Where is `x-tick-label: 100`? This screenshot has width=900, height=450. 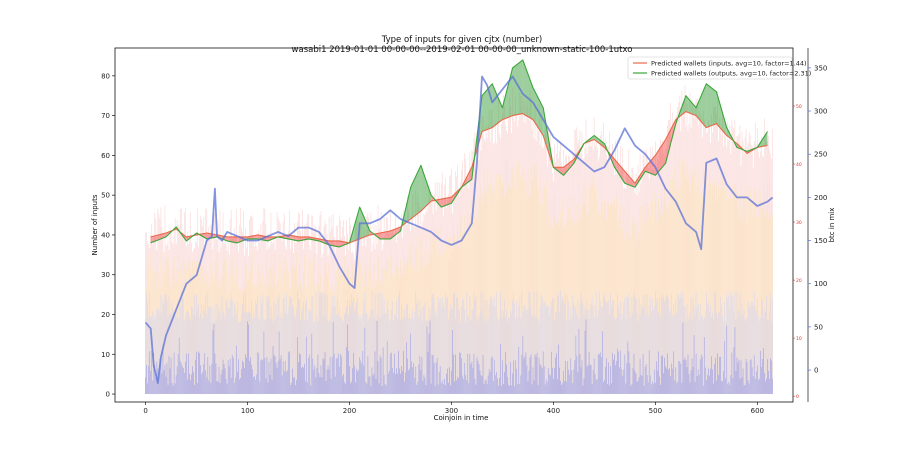
x-tick-label: 100 is located at coordinates (247, 411).